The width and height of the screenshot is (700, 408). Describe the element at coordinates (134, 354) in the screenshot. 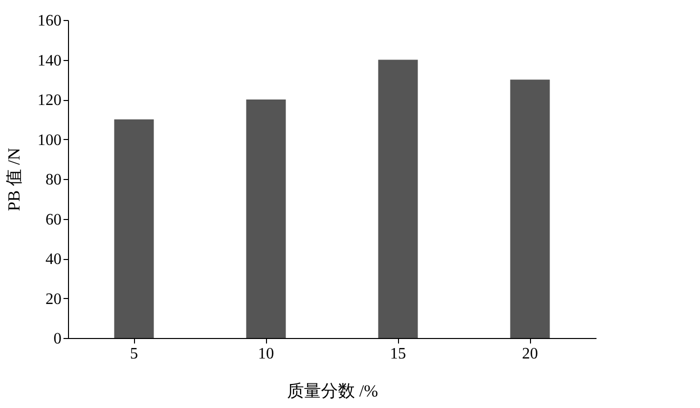

I see `x-tick-label: 5` at that location.